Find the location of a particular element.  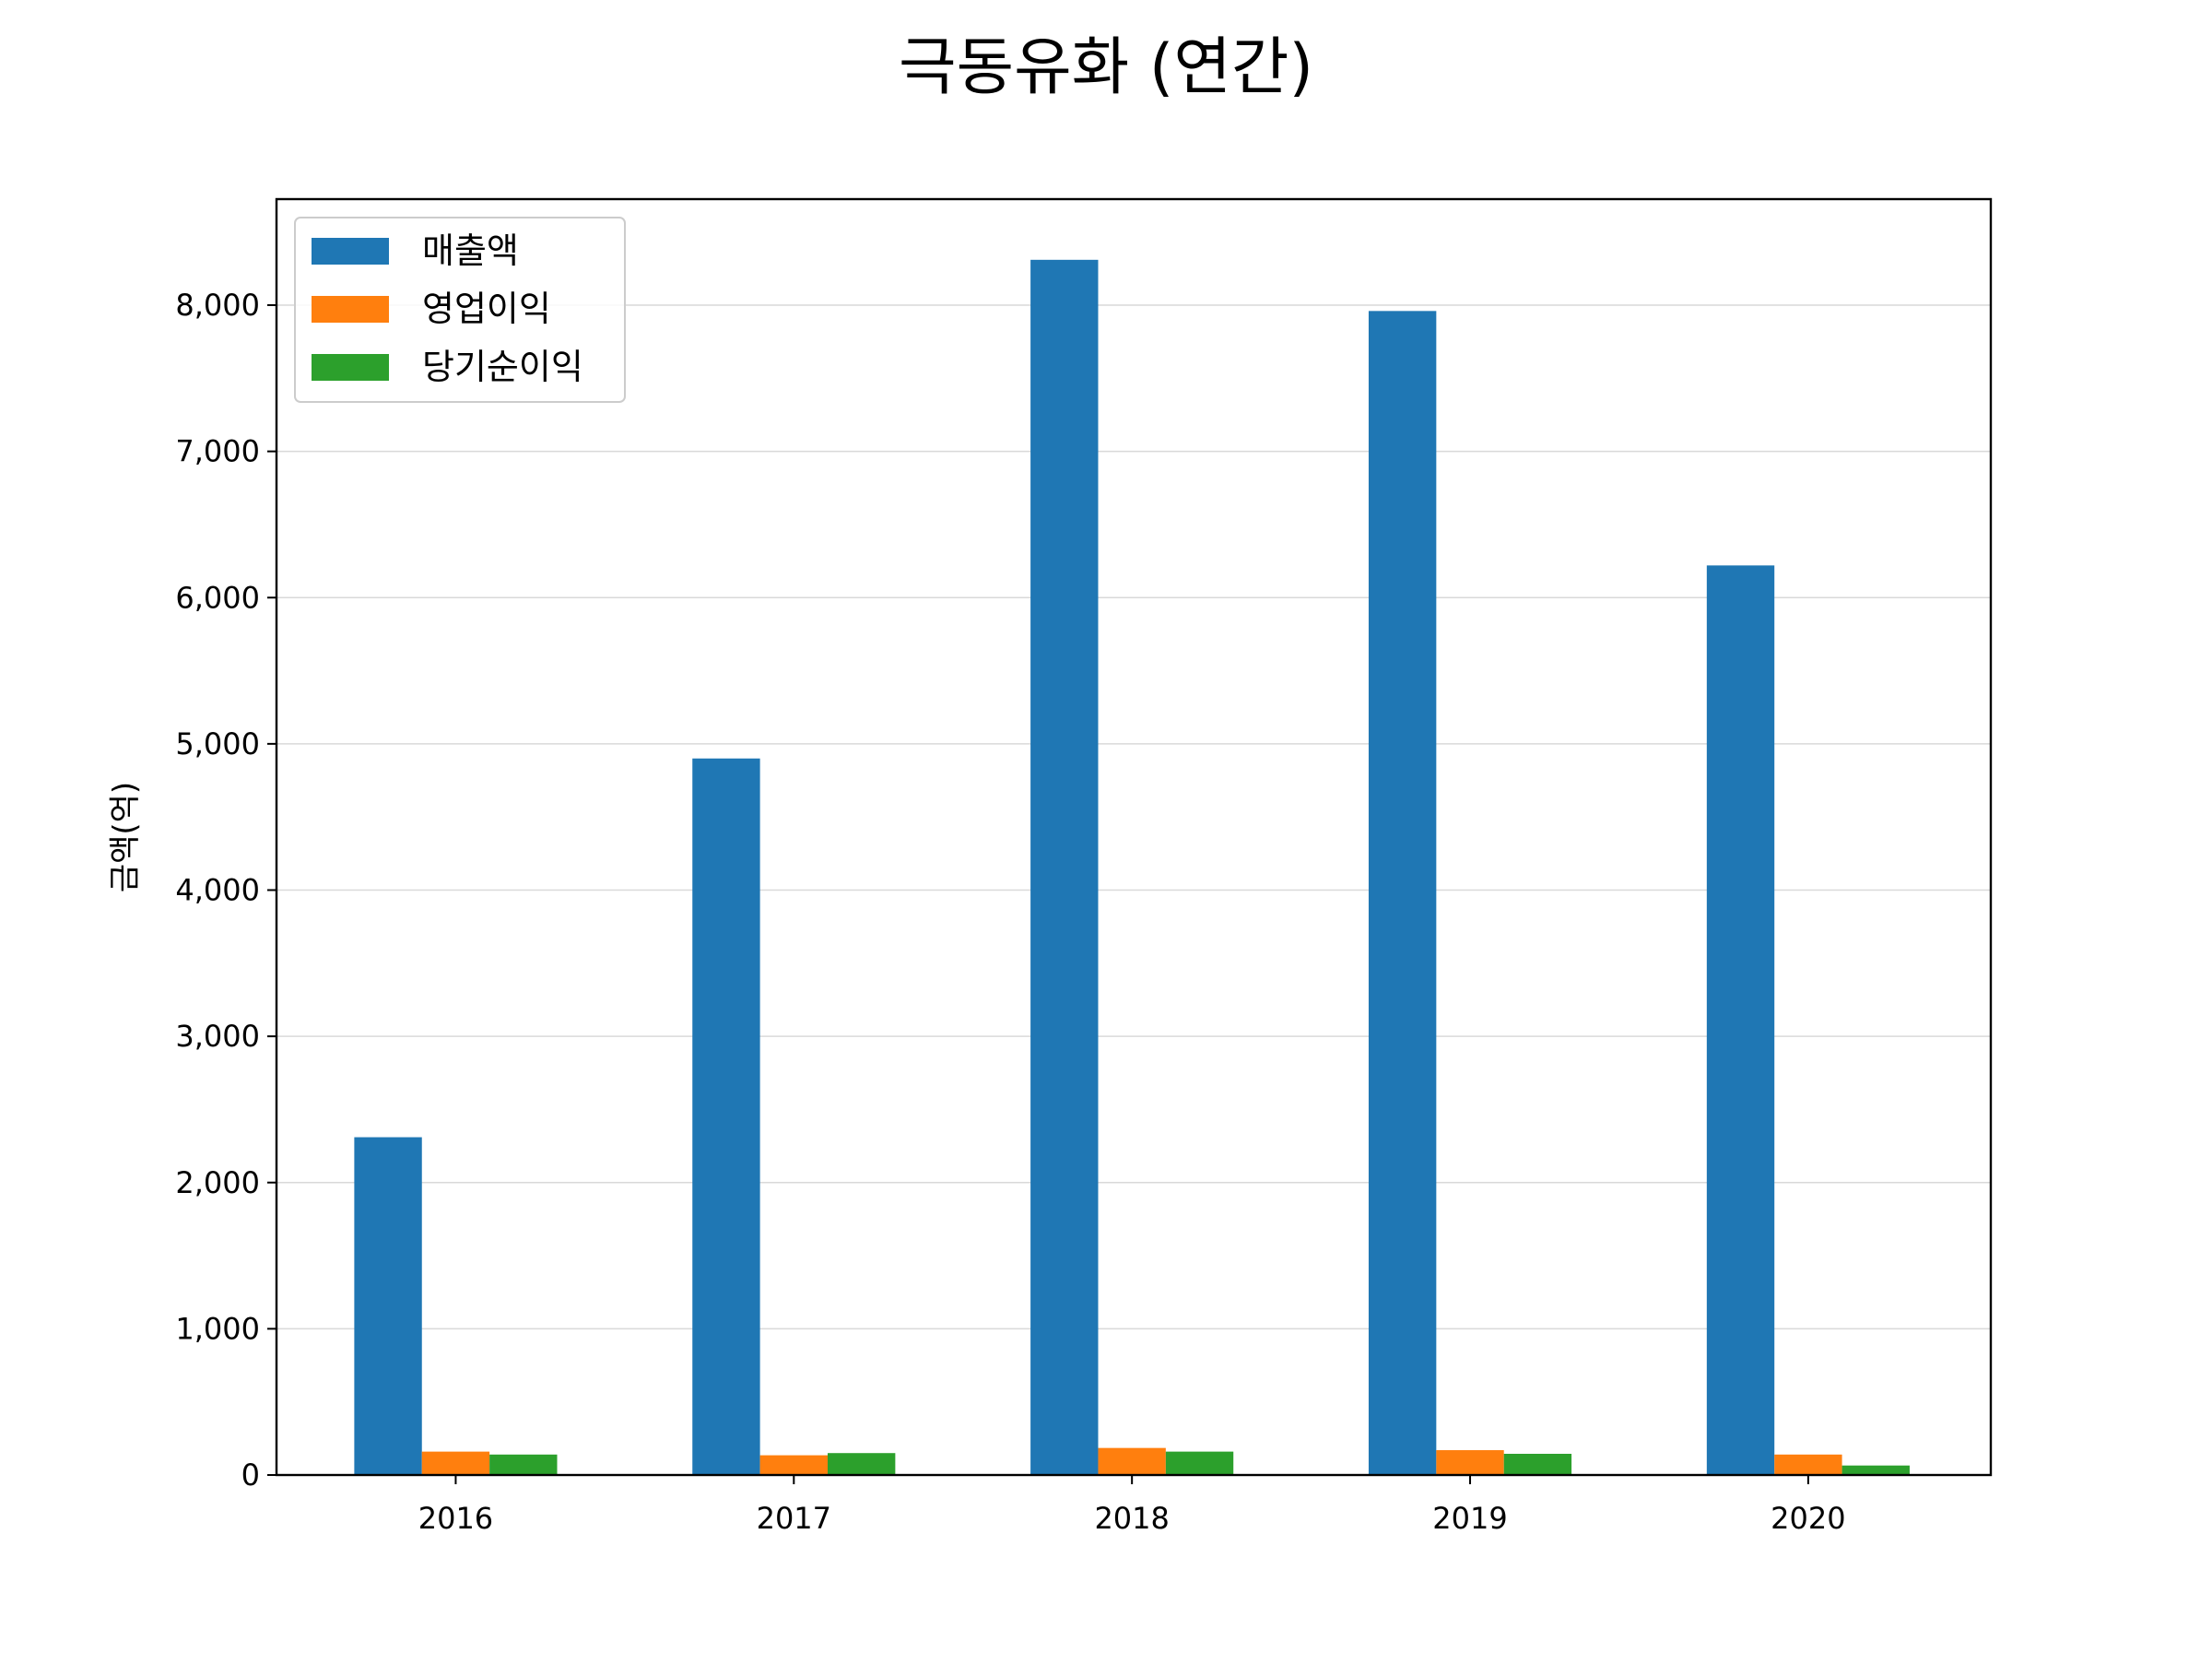

bar-2018-당기순이익 is located at coordinates (1199, 1463).